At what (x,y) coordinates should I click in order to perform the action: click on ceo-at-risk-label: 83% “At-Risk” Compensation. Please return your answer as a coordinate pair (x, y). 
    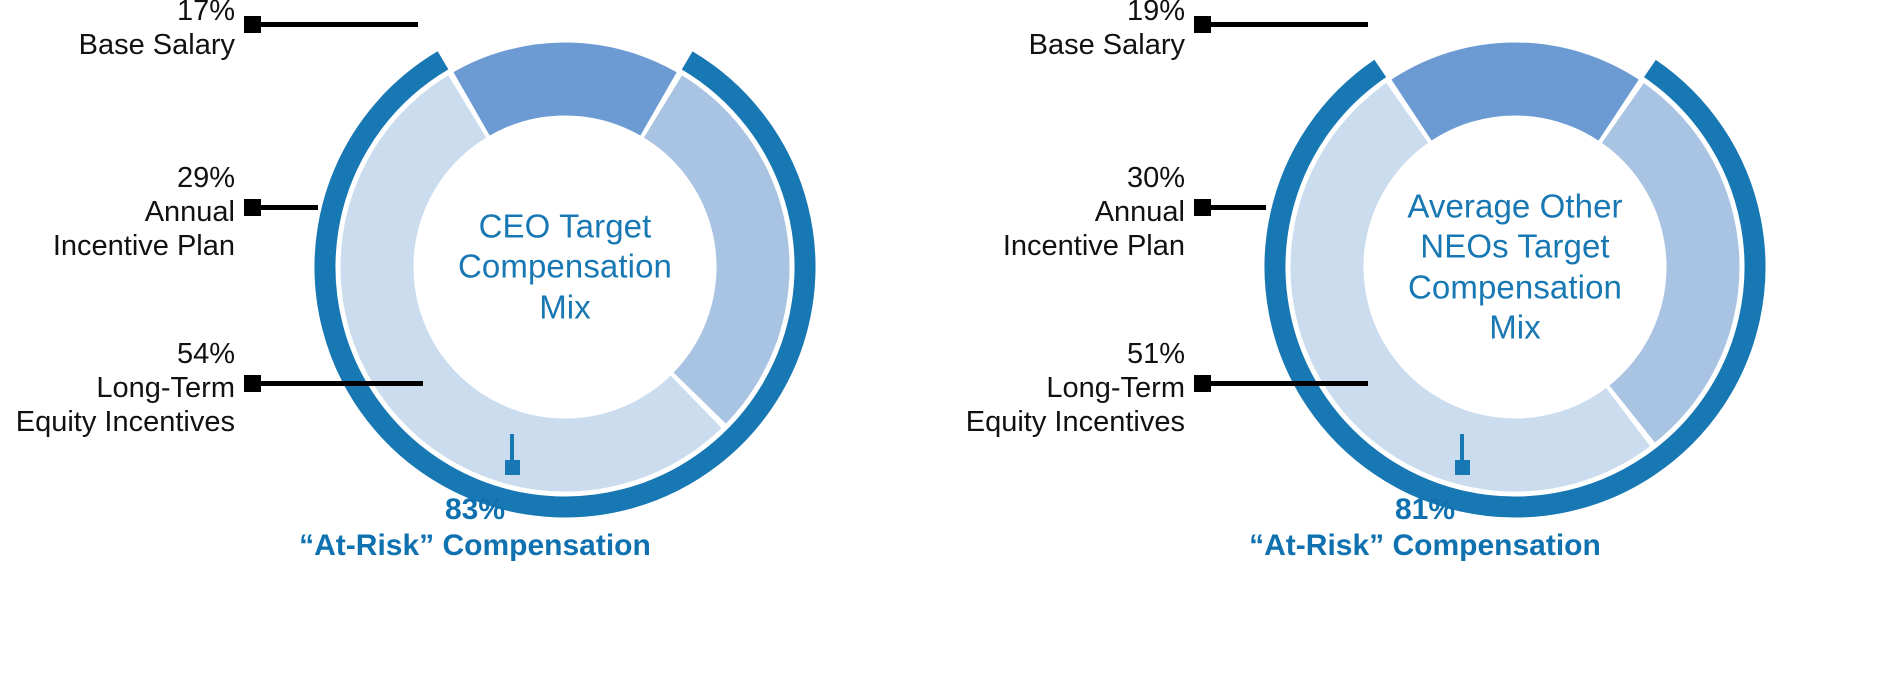
    Looking at the image, I should click on (475, 528).